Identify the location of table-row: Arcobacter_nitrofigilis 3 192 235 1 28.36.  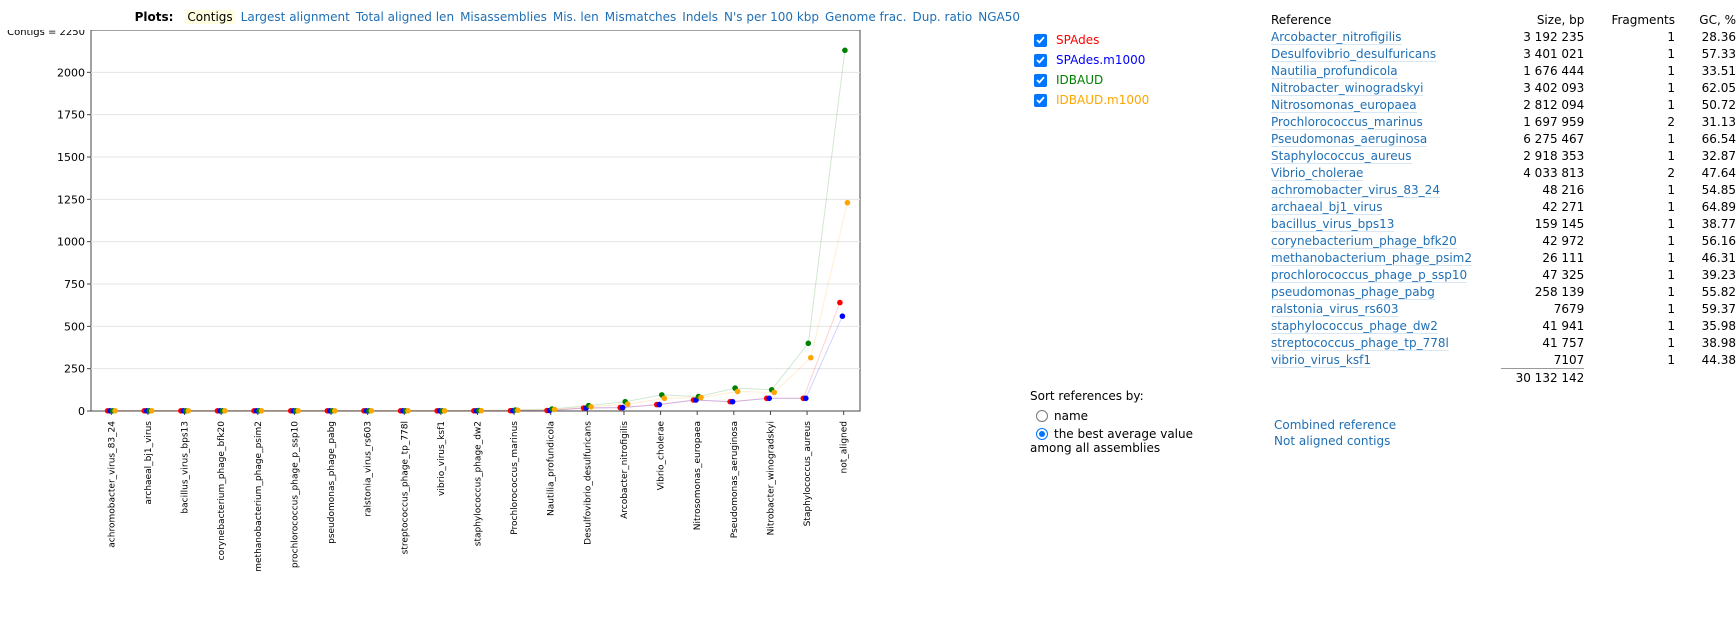
(1503, 36).